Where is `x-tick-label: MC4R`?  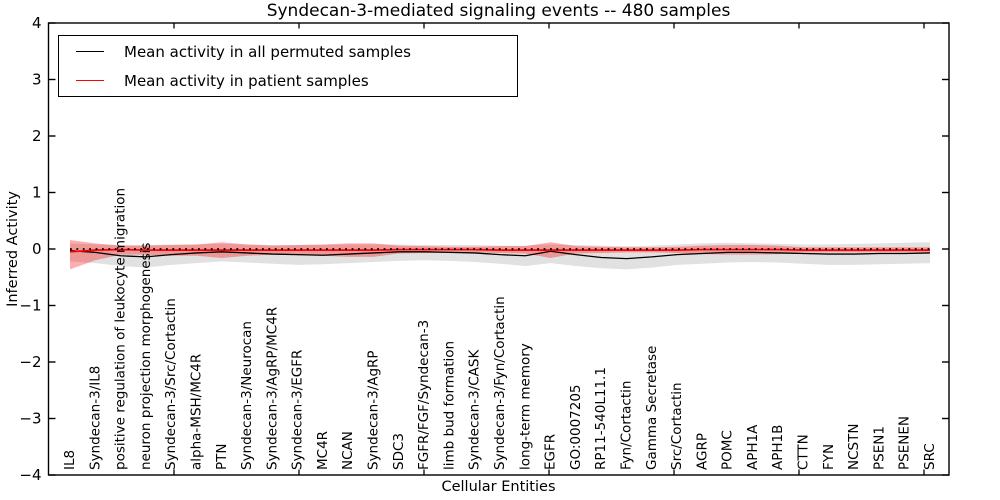 x-tick-label: MC4R is located at coordinates (323, 450).